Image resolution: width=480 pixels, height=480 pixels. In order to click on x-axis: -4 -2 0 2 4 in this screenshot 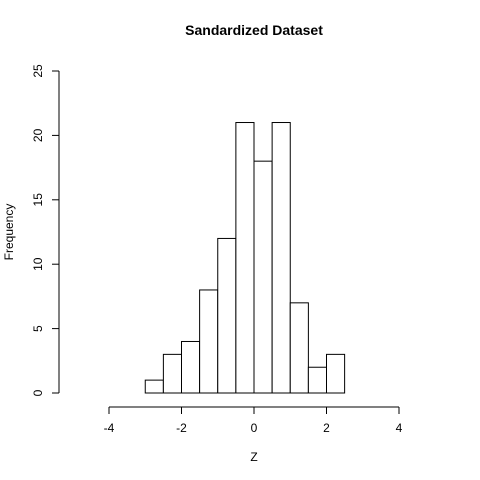, I will do `click(253, 420)`.